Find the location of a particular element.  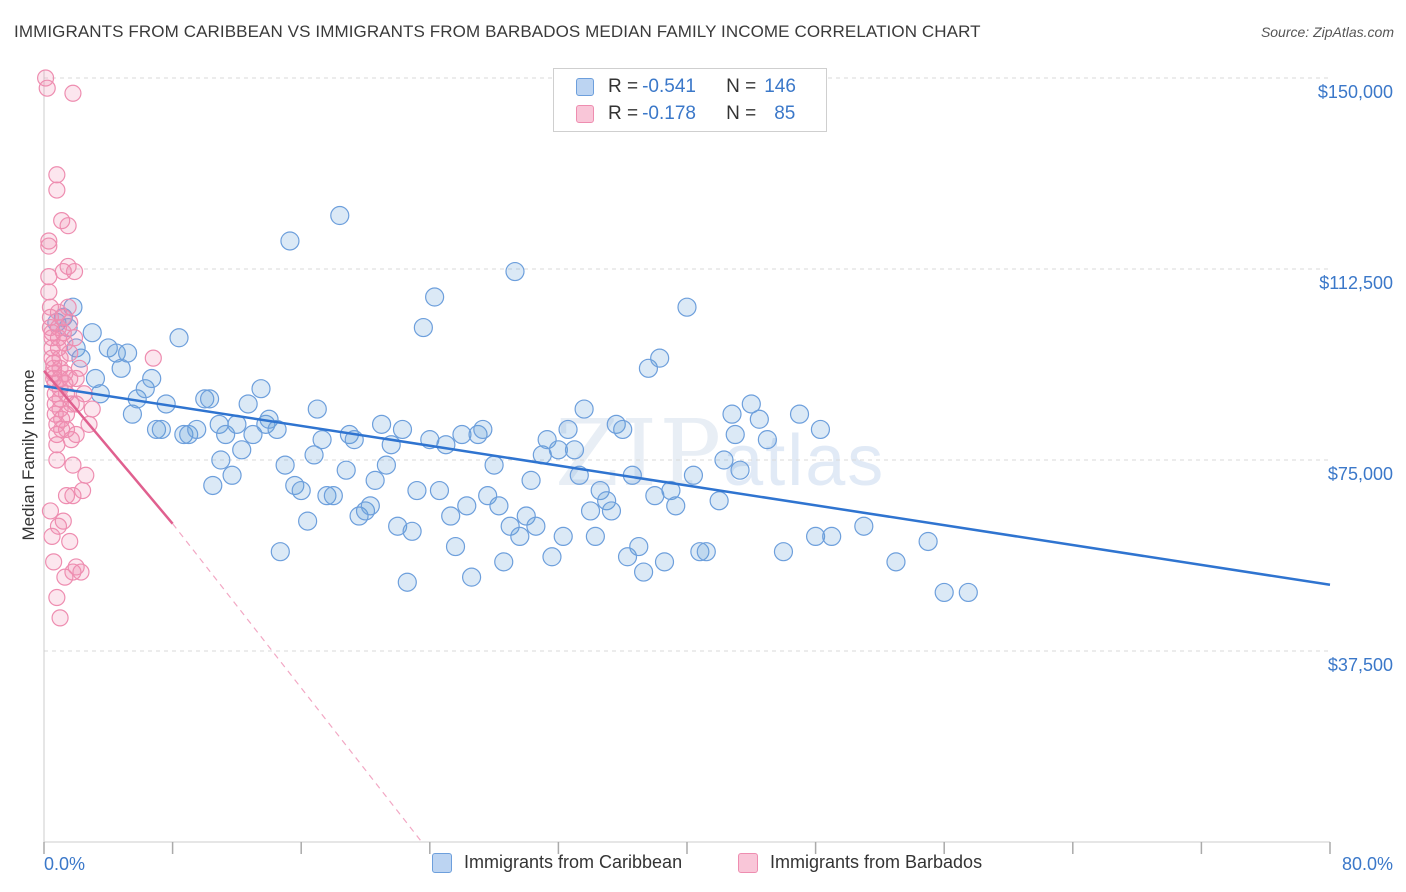

x-tick-label-min: 0.0% is located at coordinates (64, 864).